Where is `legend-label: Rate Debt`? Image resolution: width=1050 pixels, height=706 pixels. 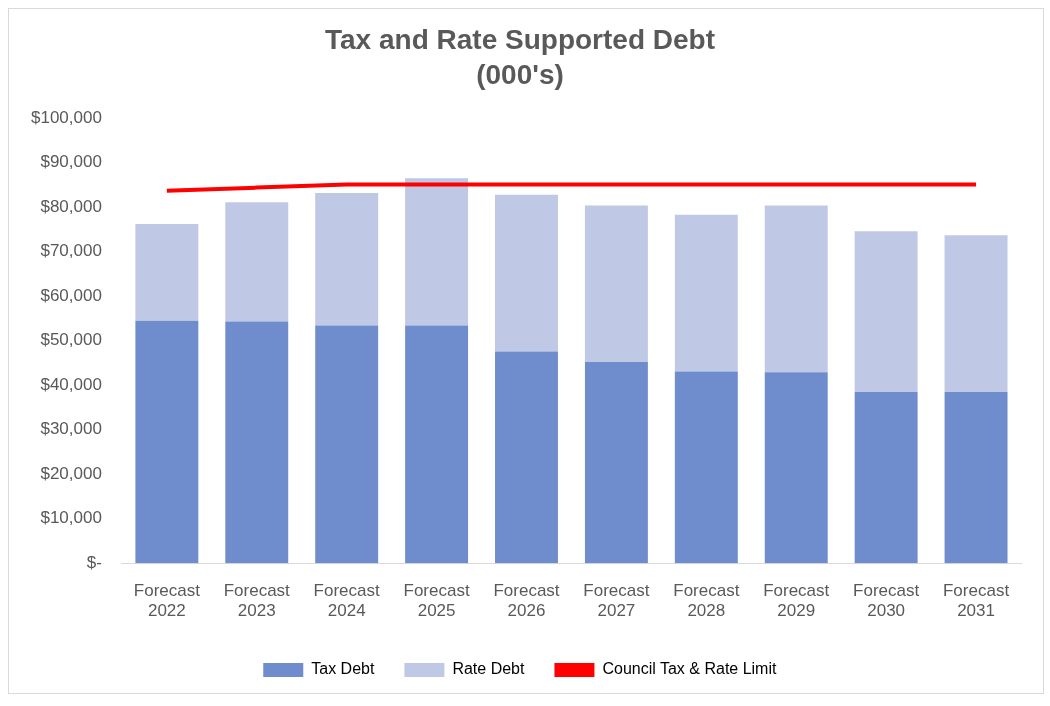
legend-label: Rate Debt is located at coordinates (488, 669).